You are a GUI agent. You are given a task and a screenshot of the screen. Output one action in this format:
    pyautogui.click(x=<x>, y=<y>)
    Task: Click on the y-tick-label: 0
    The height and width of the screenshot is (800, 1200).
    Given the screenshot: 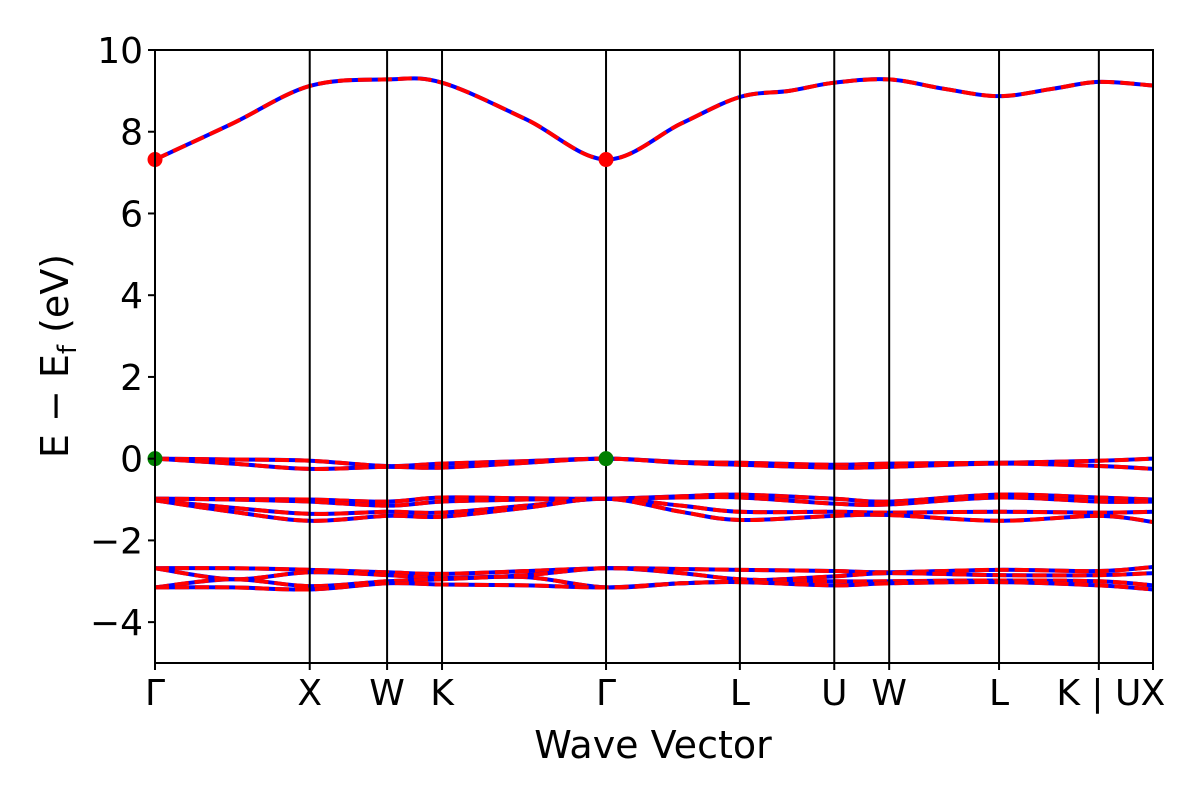 What is the action you would take?
    pyautogui.click(x=131, y=460)
    